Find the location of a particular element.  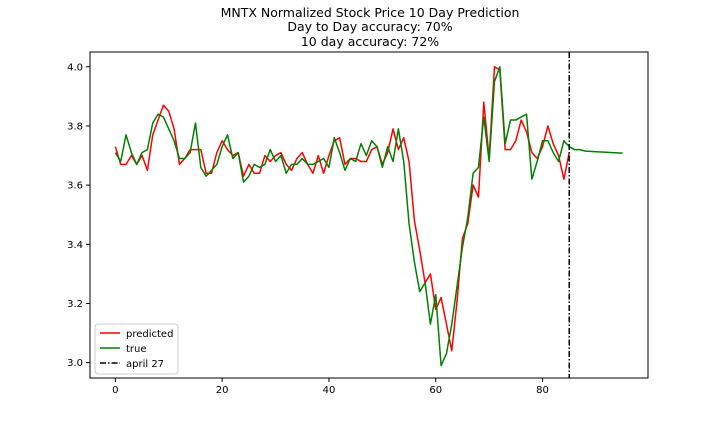

x-tick-label-0: 0 is located at coordinates (115, 390).